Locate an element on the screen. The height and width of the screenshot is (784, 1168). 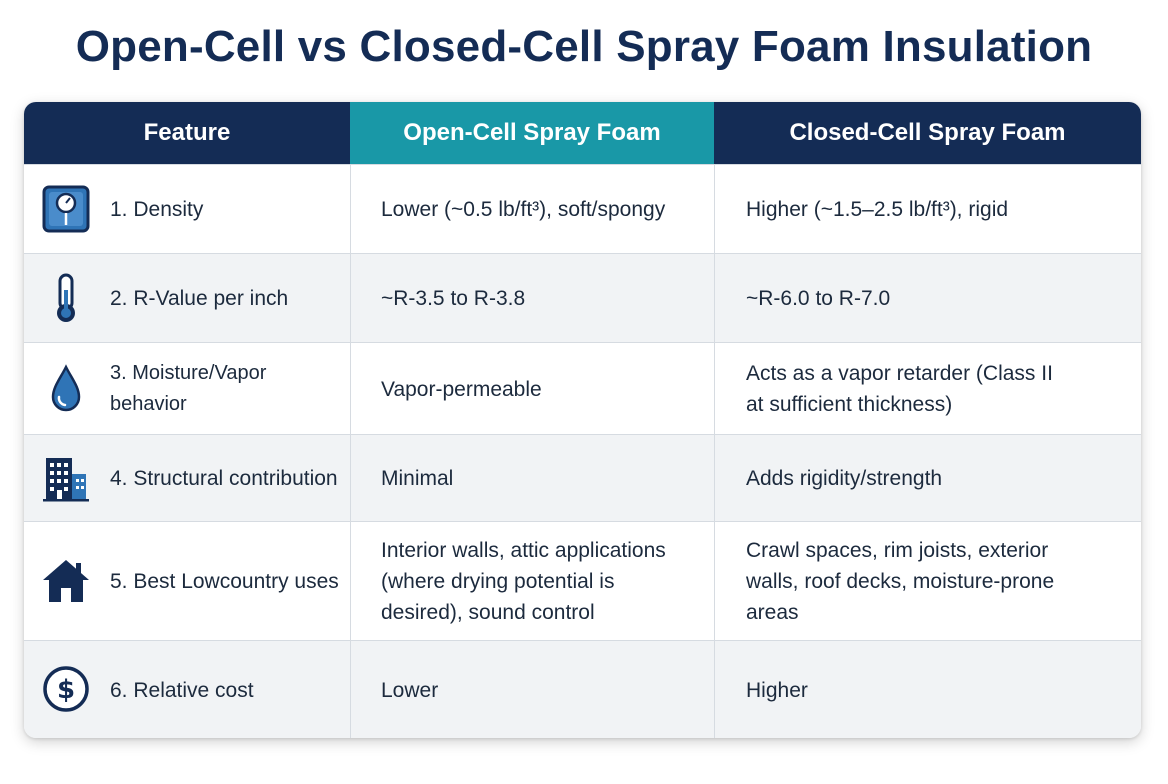
feature-label: 5. Best Lowcountry uses is located at coordinates (224, 581).